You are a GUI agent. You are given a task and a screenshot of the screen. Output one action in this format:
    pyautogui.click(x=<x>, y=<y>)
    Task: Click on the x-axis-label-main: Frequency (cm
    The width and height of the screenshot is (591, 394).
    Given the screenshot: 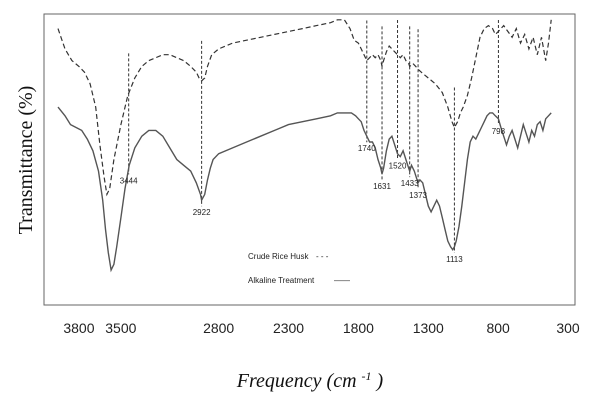 What is the action you would take?
    pyautogui.click(x=296, y=381)
    